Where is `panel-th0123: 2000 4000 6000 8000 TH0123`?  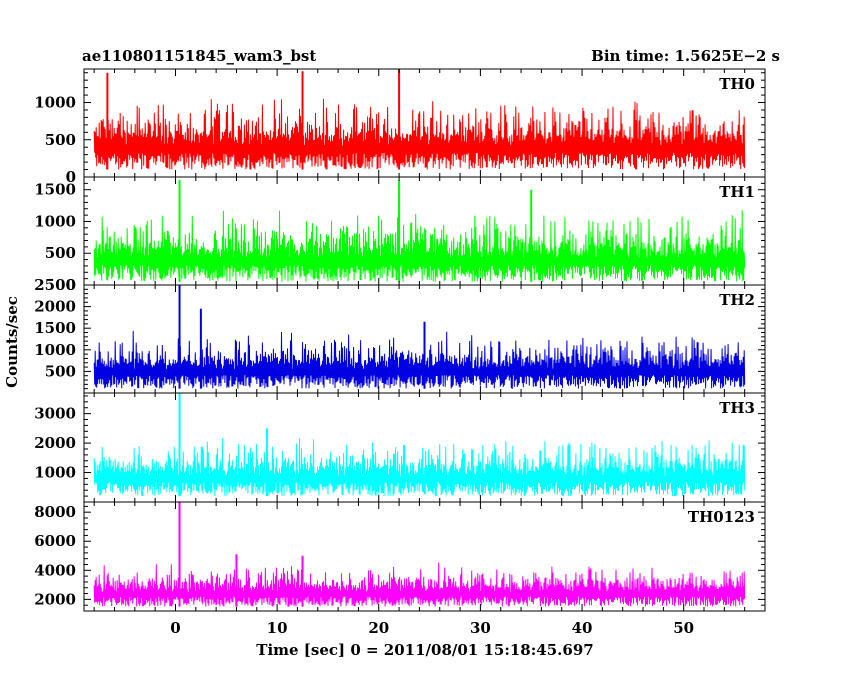 panel-th0123: 2000 4000 6000 8000 TH0123 is located at coordinates (400, 556).